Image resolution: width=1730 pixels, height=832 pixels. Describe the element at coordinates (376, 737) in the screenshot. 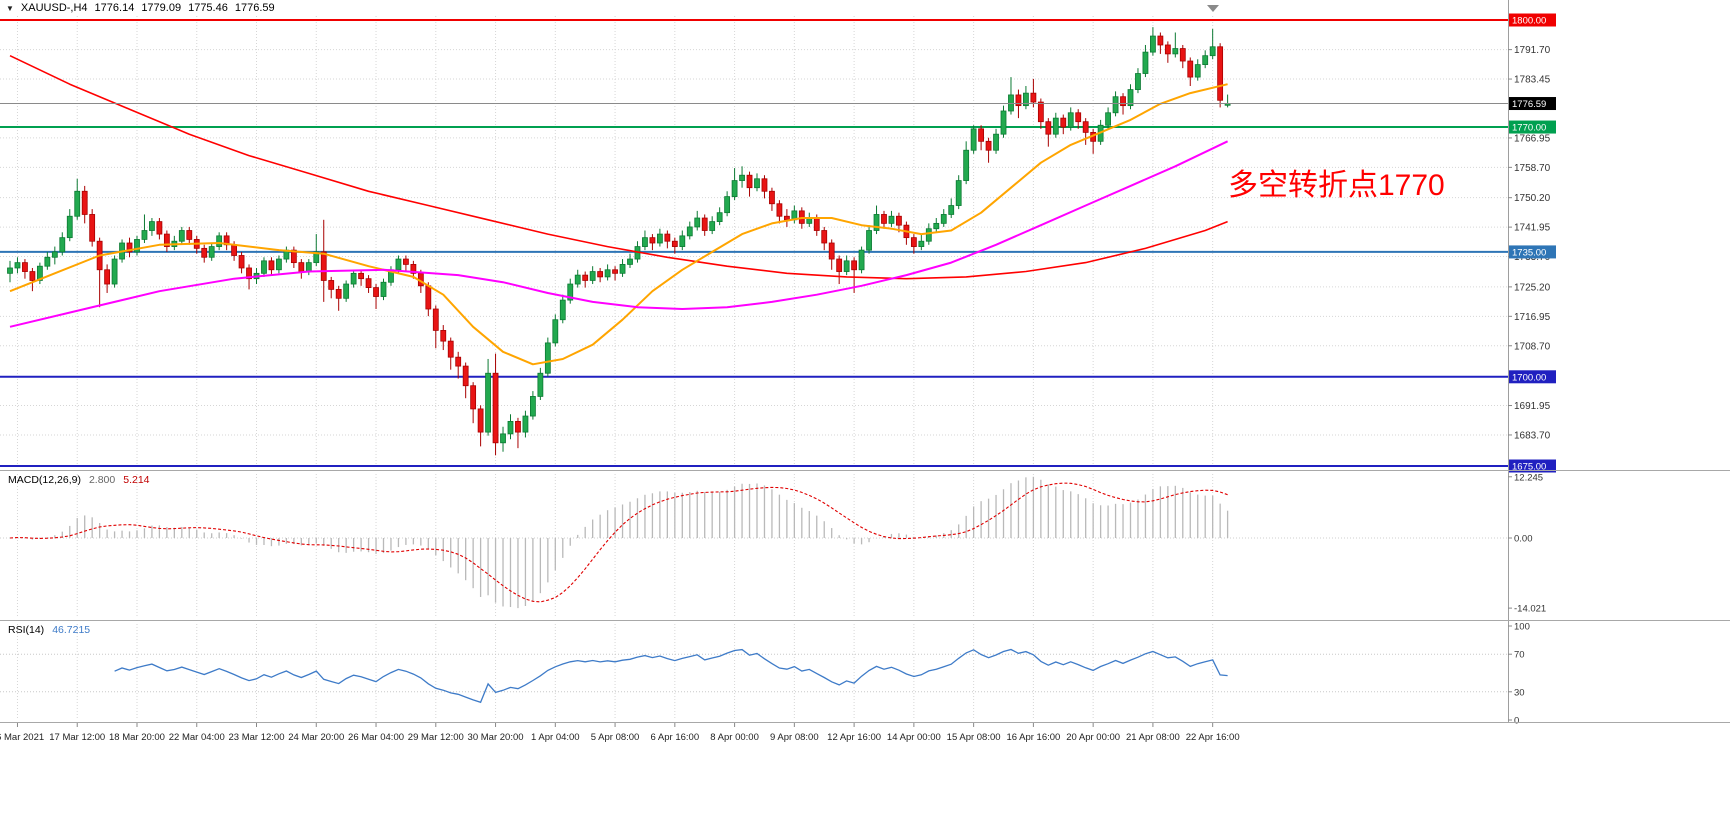

I see `time-axis-label: 26 Mar 04:00` at that location.